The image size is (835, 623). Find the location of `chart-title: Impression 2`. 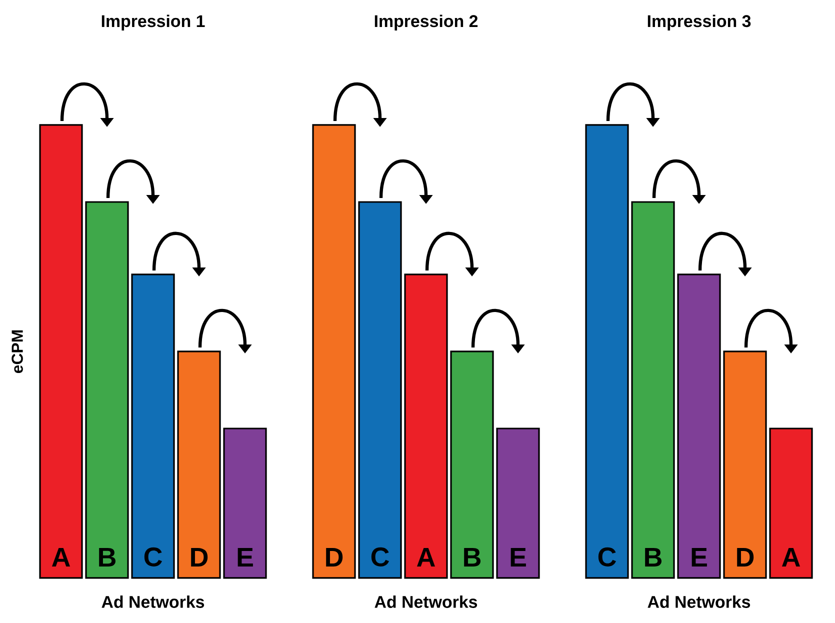

chart-title: Impression 2 is located at coordinates (426, 22).